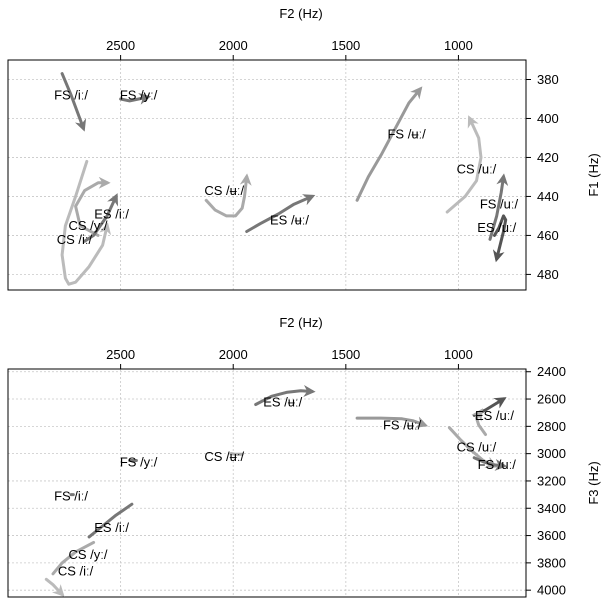 The height and width of the screenshot is (601, 608). I want to click on f1-f2-vowel-label: CS /ʉː/, so click(224, 190).